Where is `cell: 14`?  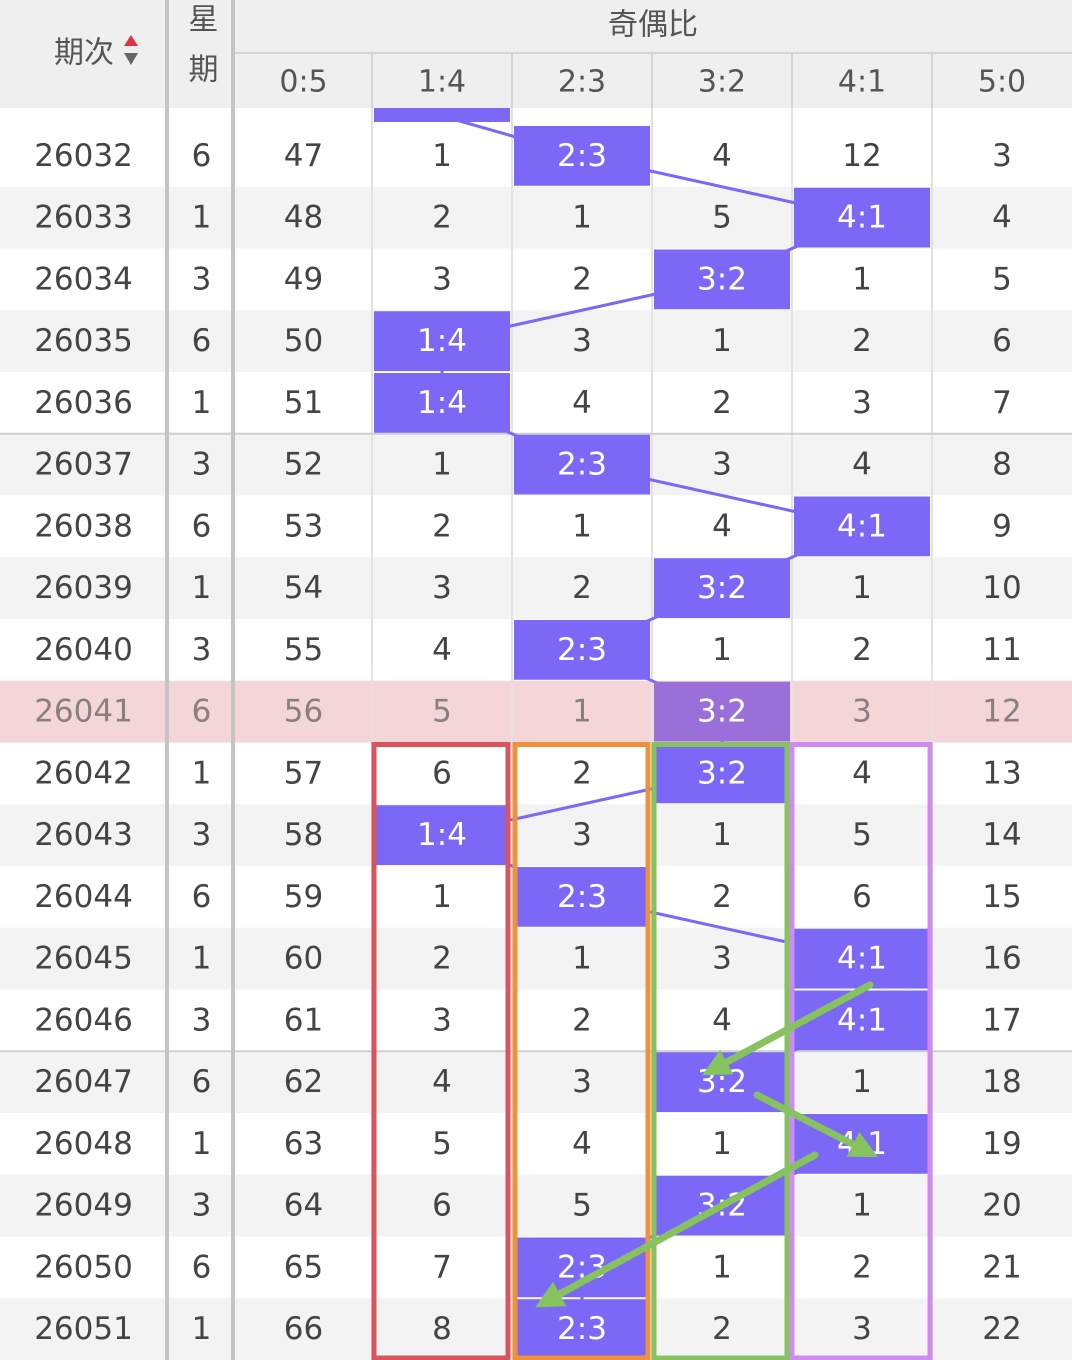
cell: 14 is located at coordinates (1001, 835).